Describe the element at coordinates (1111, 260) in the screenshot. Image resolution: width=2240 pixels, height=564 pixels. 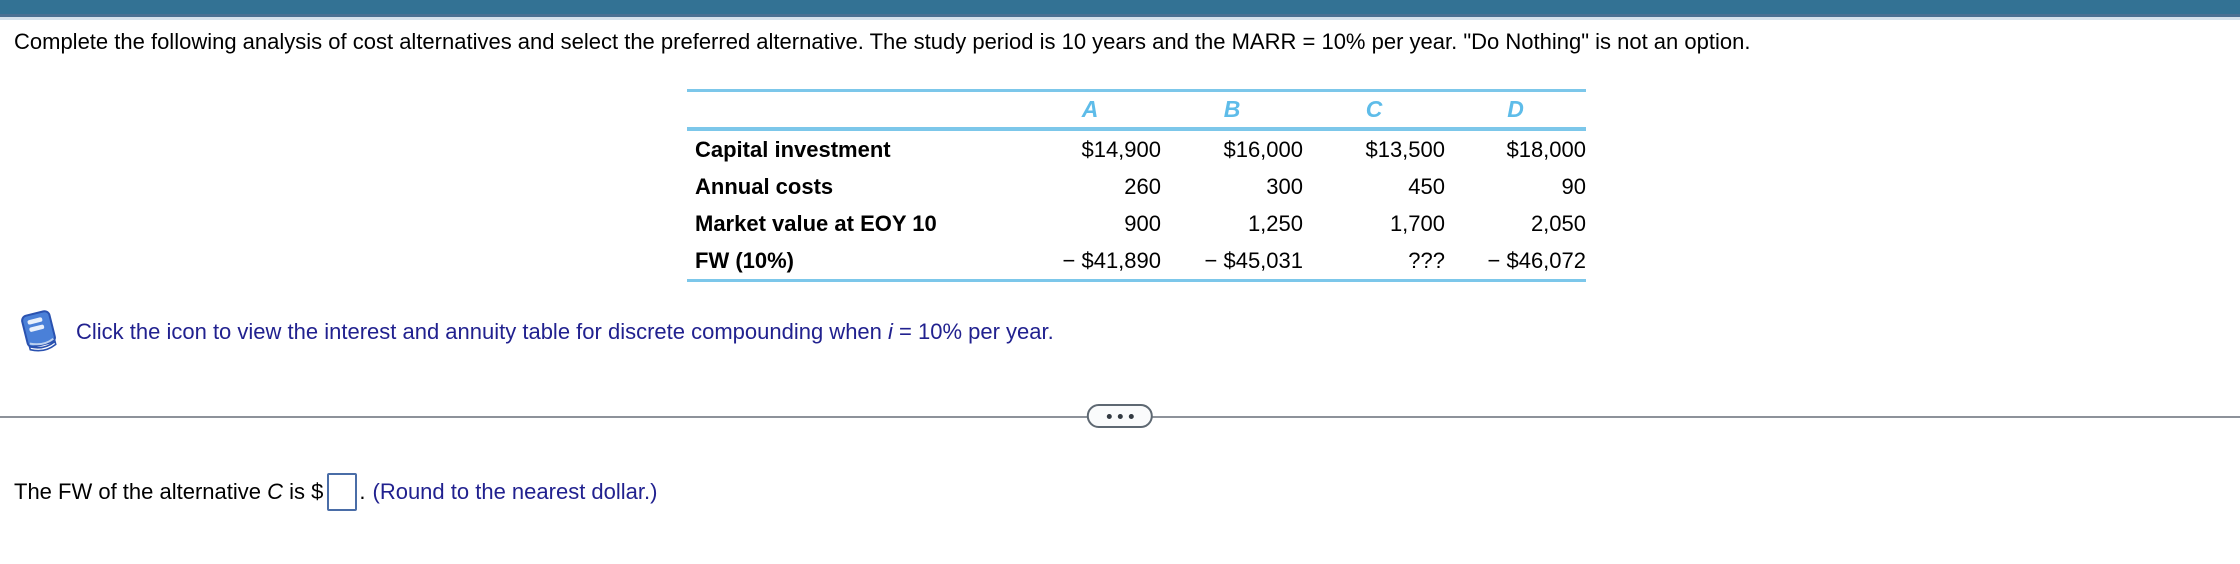
I see `table-cell: − $41,890` at that location.